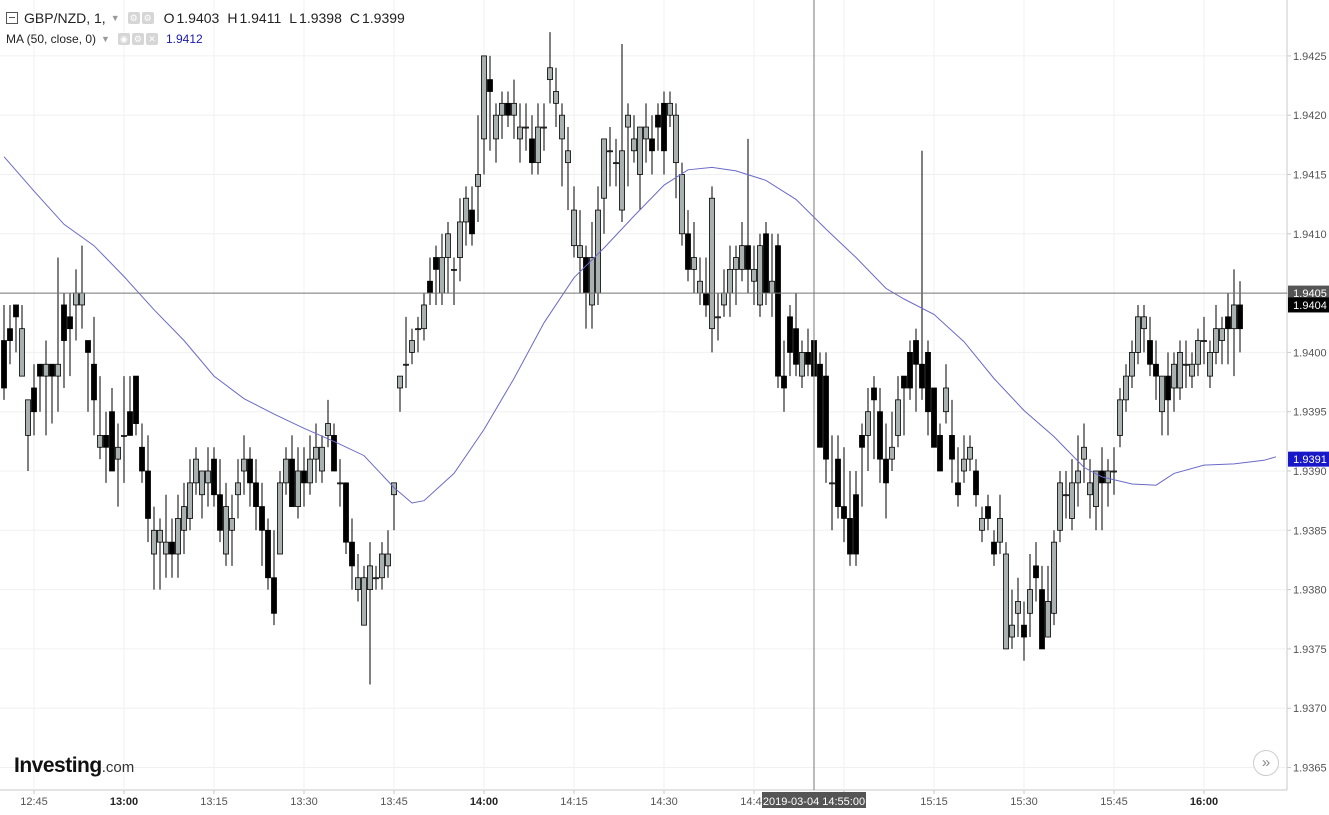 Image resolution: width=1329 pixels, height=815 pixels. What do you see at coordinates (1114, 802) in the screenshot?
I see `x-tick-label: 15:45` at bounding box center [1114, 802].